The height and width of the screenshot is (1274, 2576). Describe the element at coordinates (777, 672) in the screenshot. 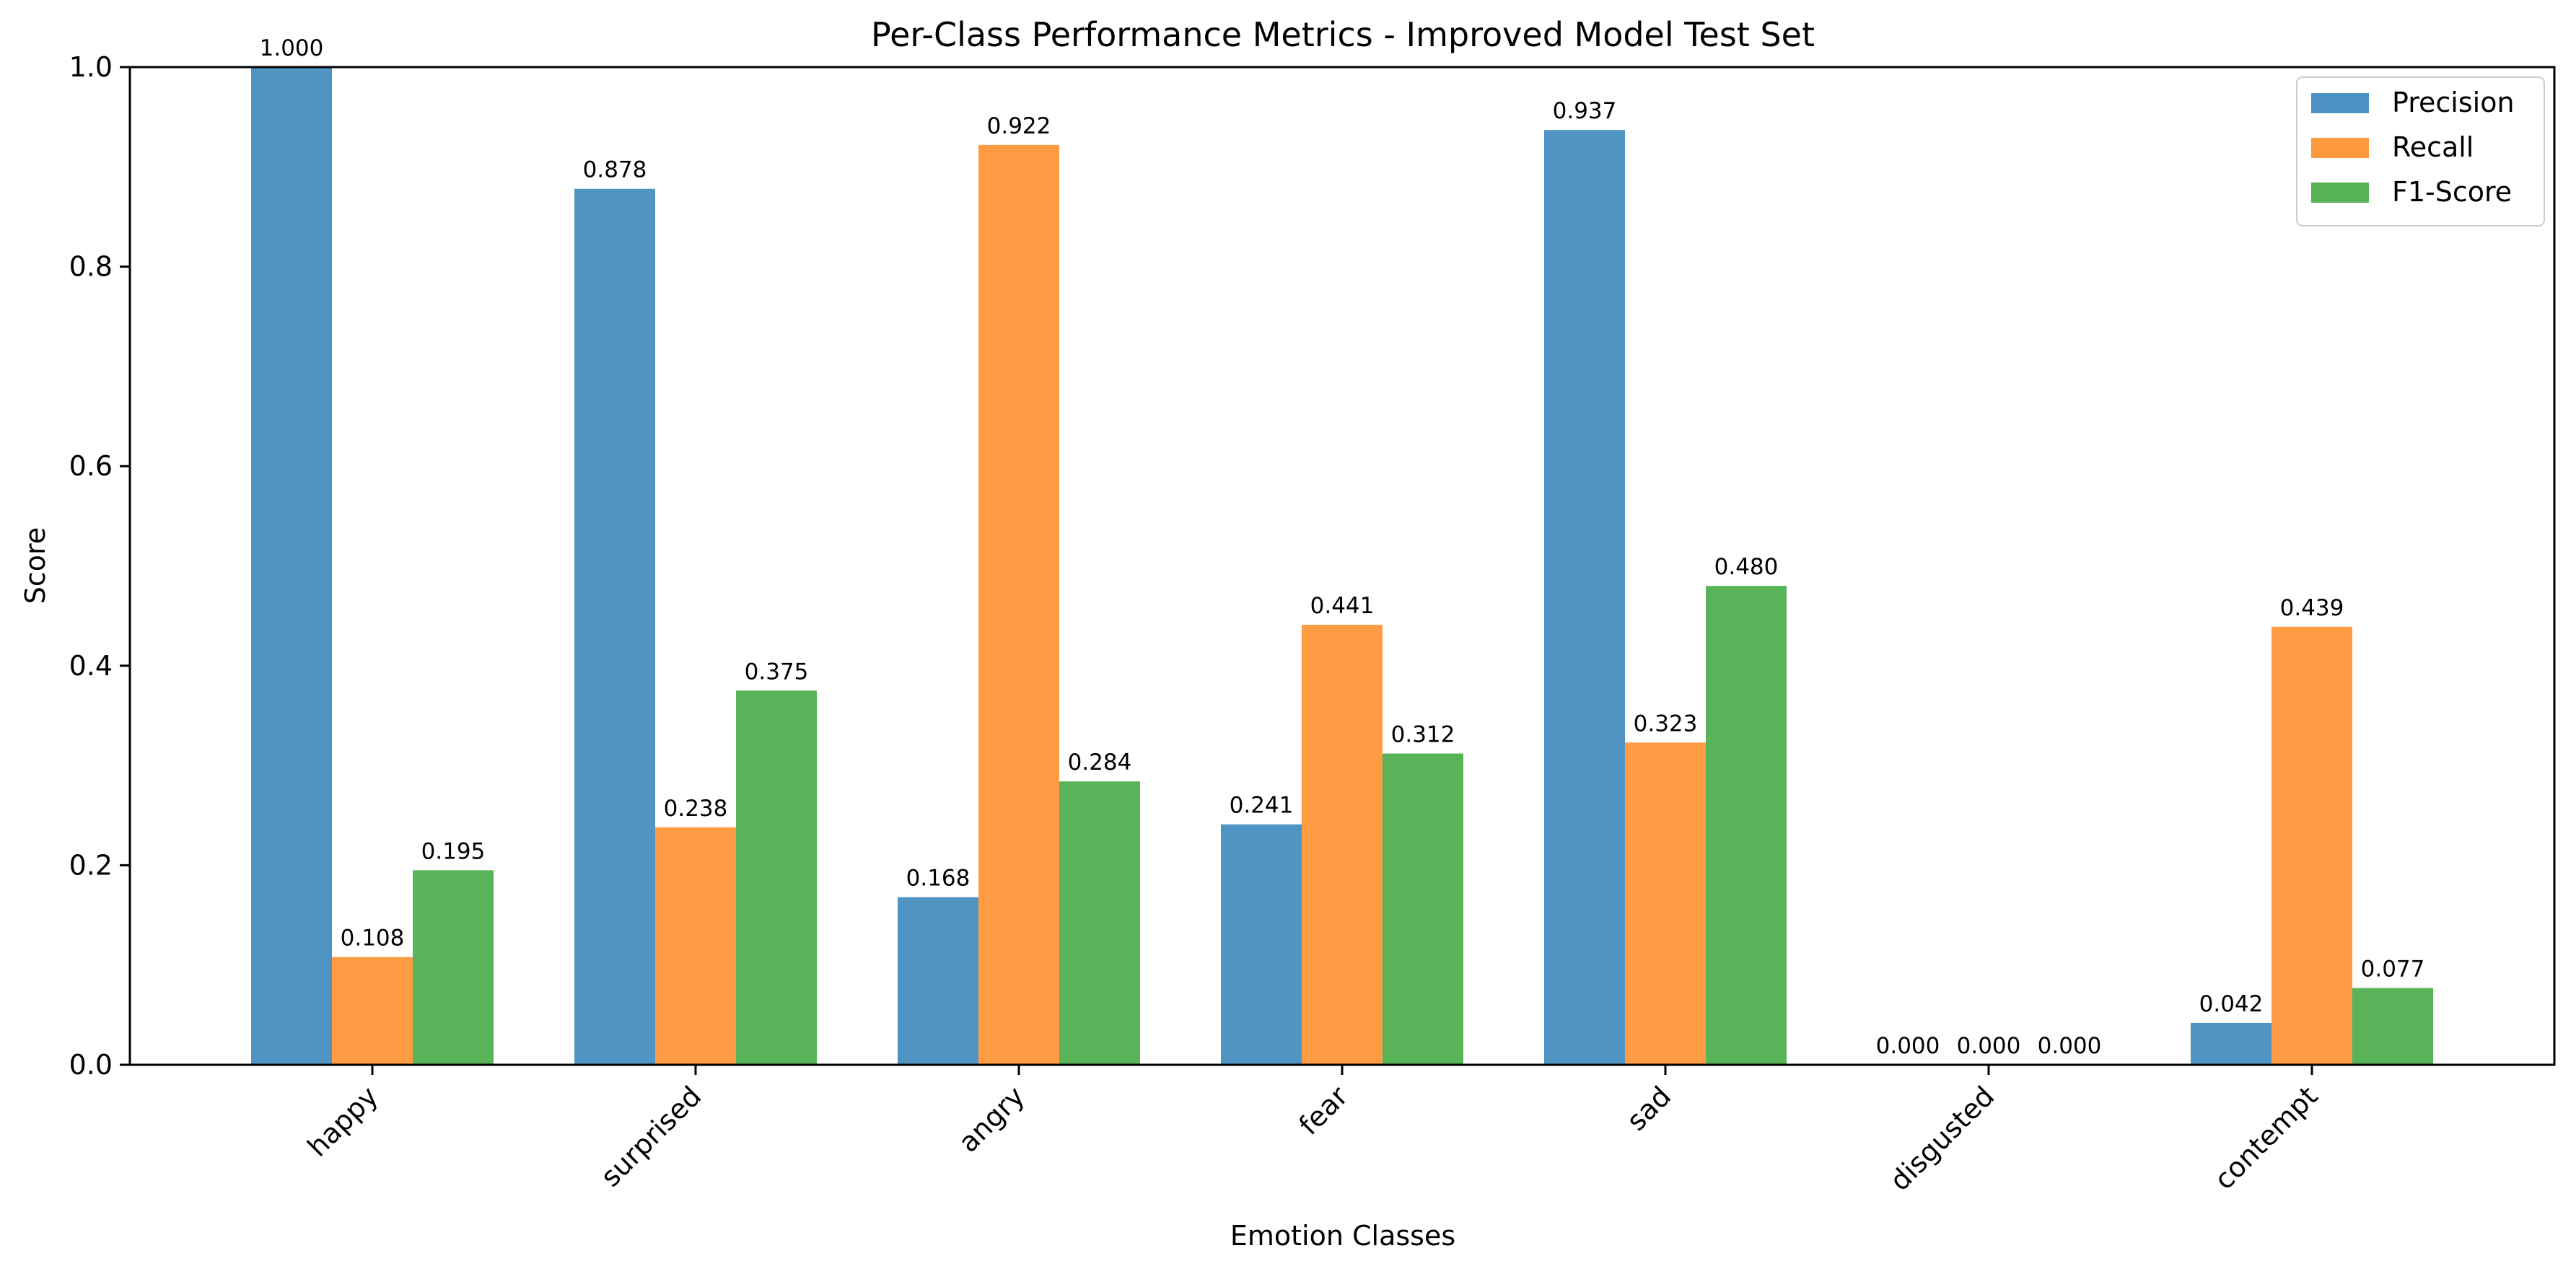

I see `value-label-f1-score: 0.375` at that location.